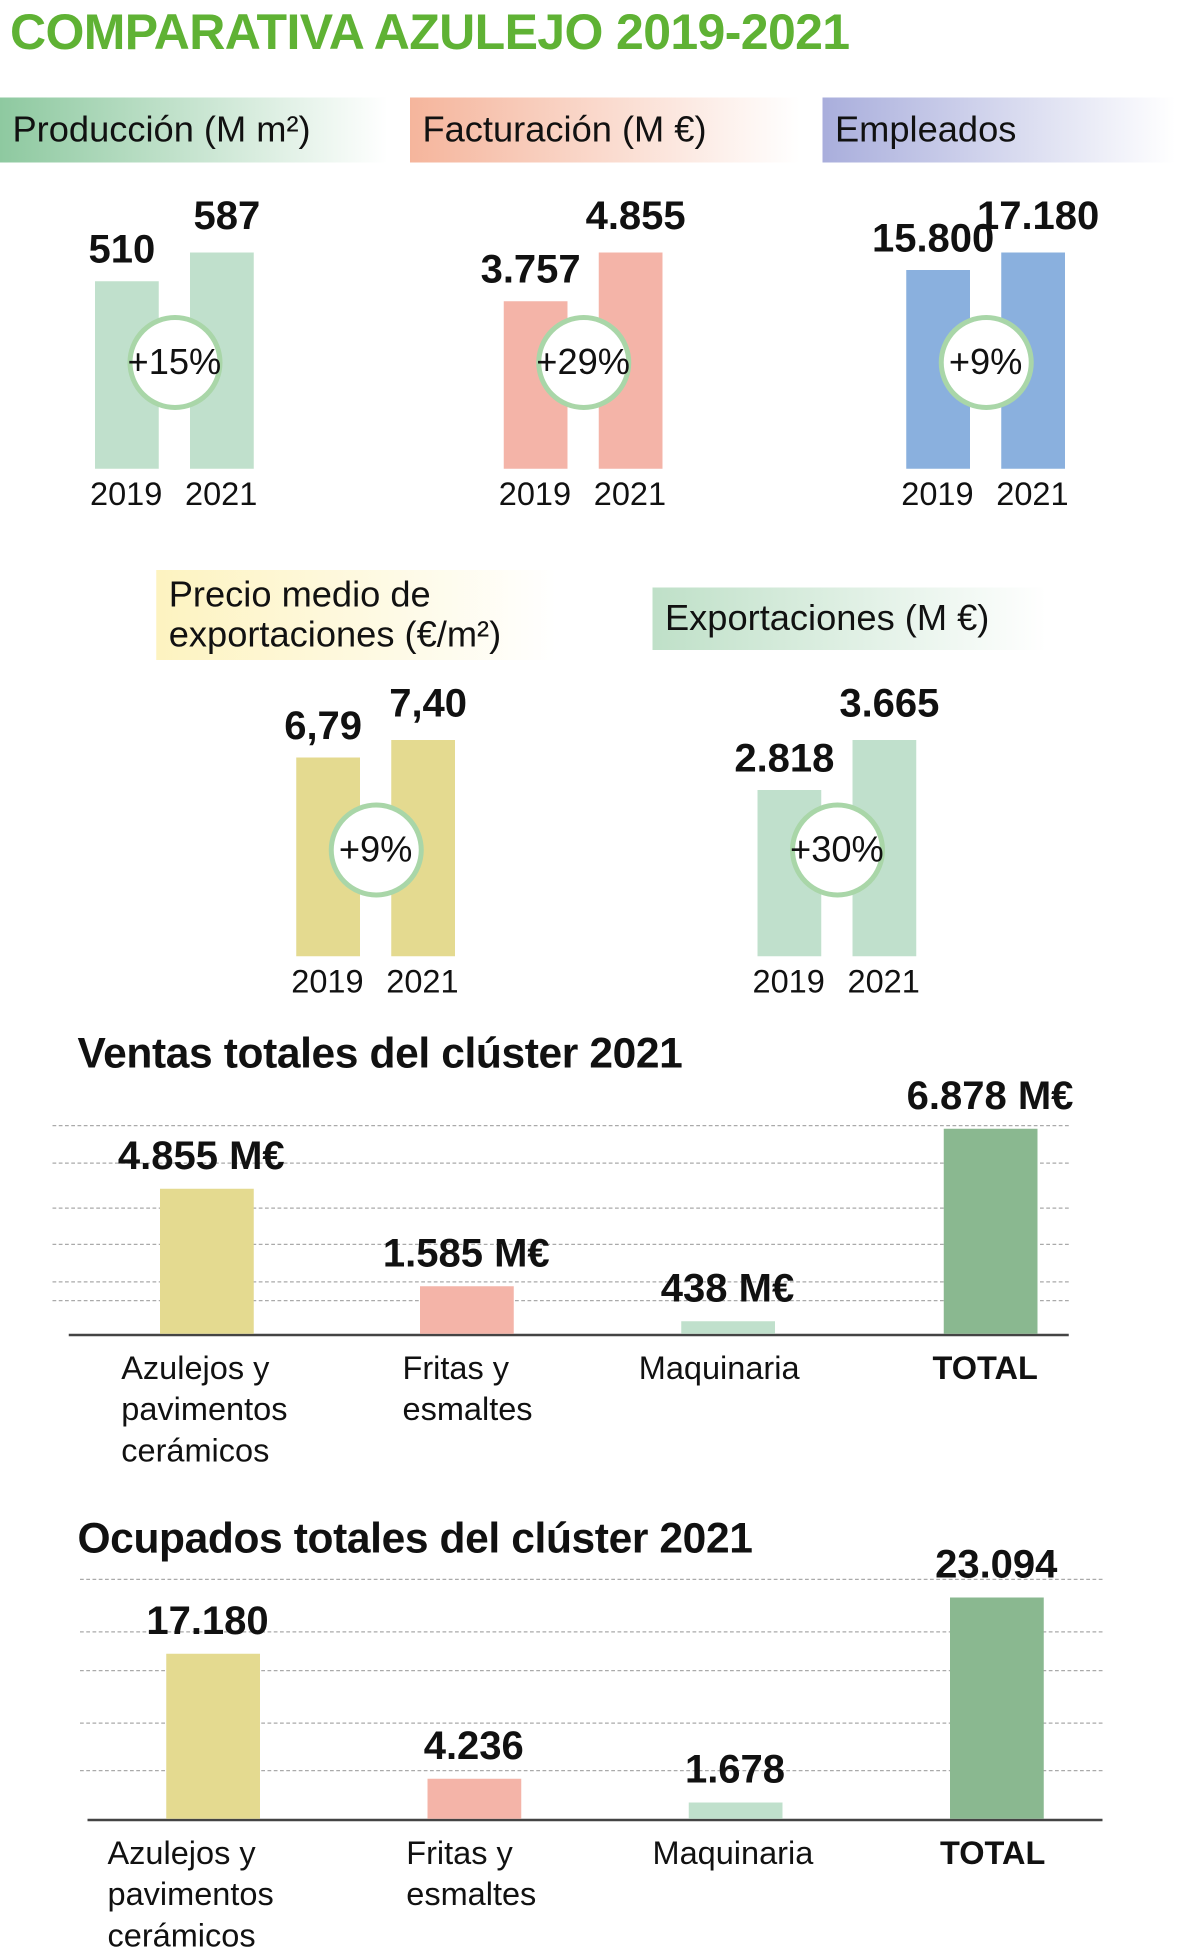  What do you see at coordinates (335, 635) in the screenshot?
I see `header-precio-line-2: exportaciones (€/m²)` at bounding box center [335, 635].